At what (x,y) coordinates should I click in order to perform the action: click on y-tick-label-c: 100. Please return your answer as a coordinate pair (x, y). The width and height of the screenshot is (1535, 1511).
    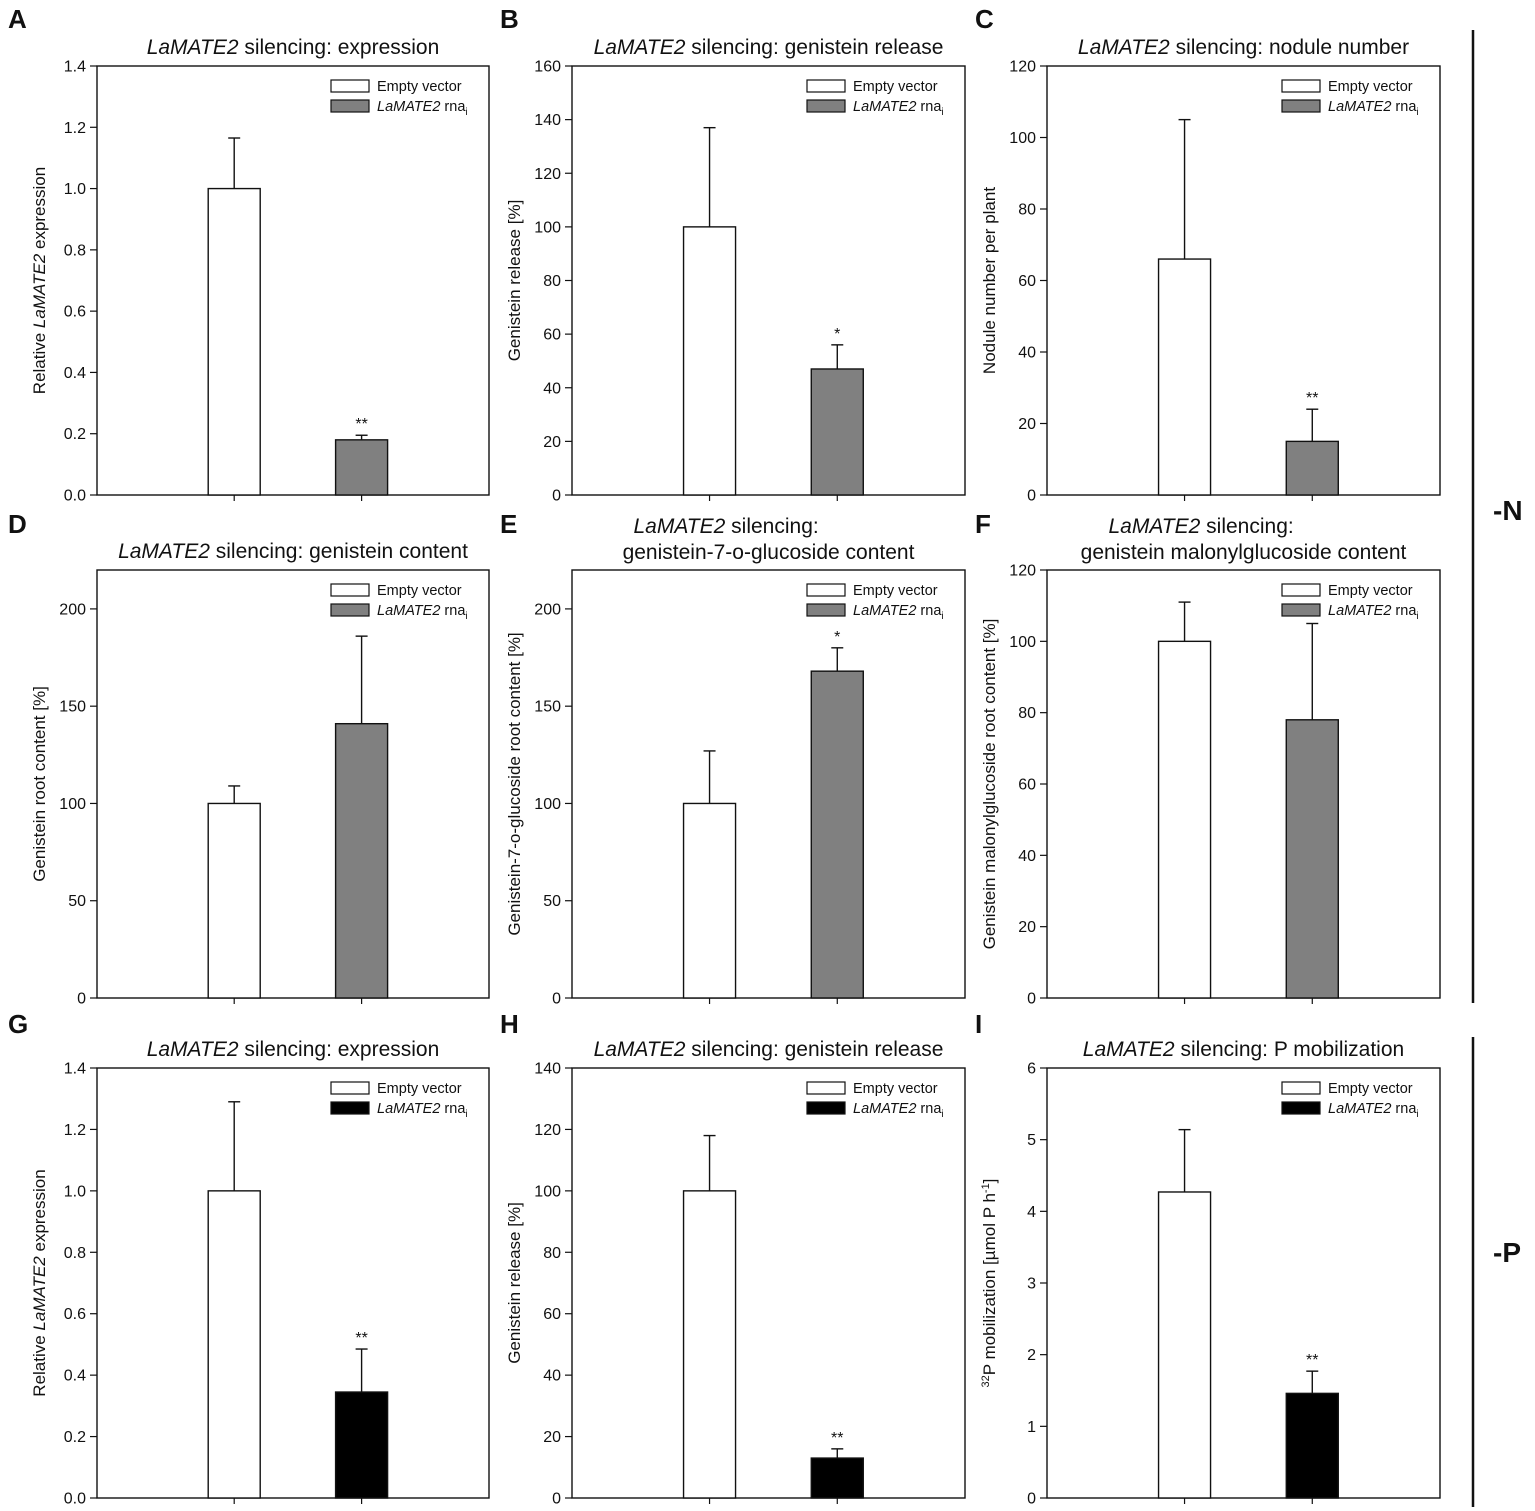
    Looking at the image, I should click on (1022, 138).